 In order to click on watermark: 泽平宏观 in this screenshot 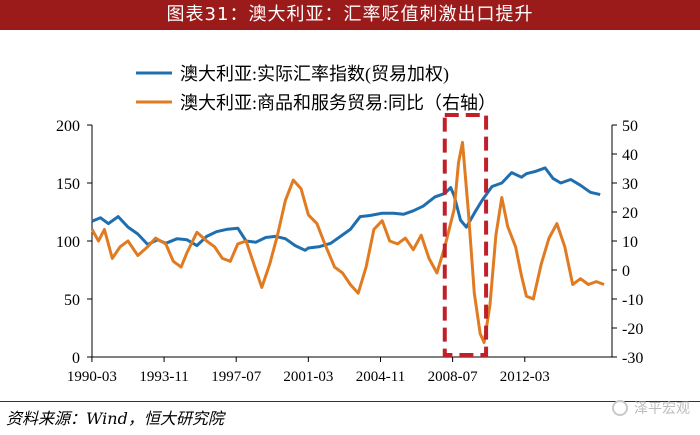, I will do `click(651, 408)`.